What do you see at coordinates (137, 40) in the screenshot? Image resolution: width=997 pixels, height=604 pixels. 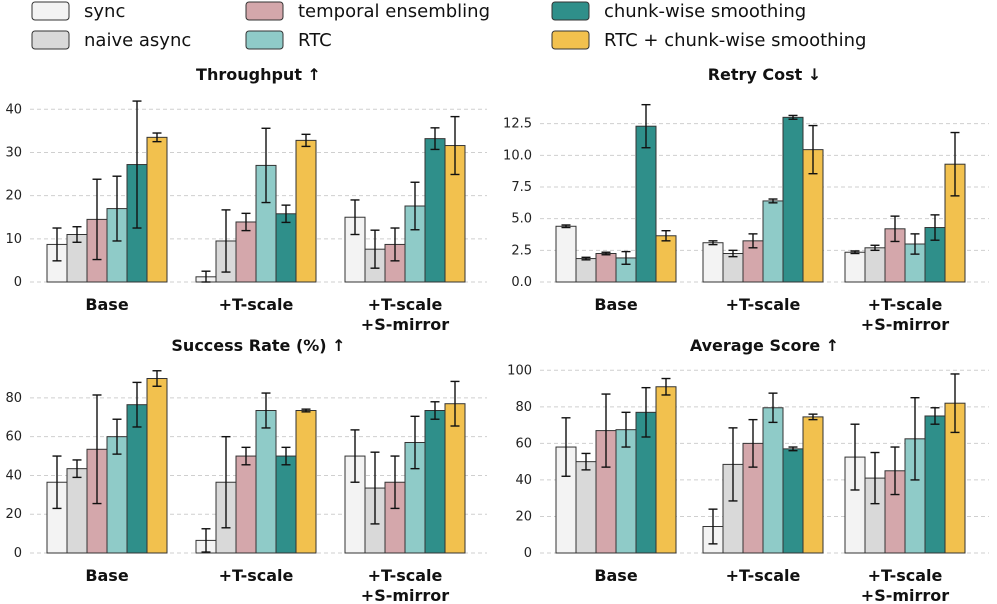 I see `legend-label: naive async` at bounding box center [137, 40].